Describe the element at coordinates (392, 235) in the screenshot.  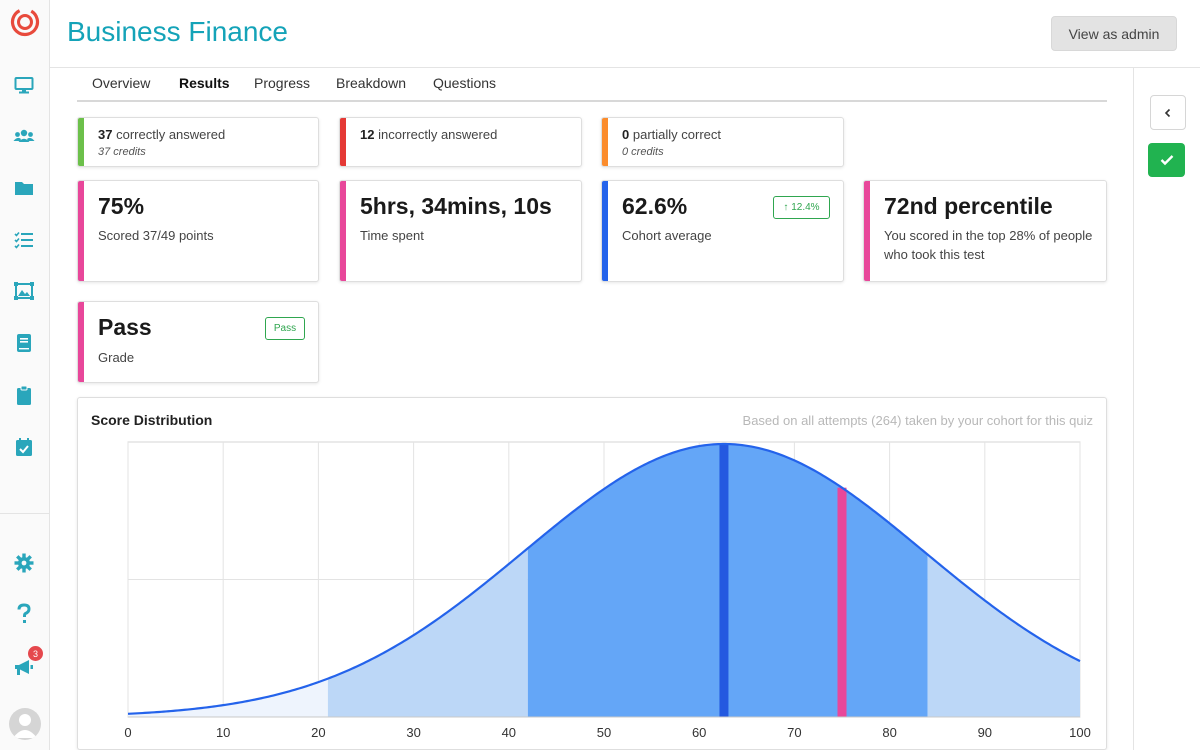
I see `time-label: Time spent` at that location.